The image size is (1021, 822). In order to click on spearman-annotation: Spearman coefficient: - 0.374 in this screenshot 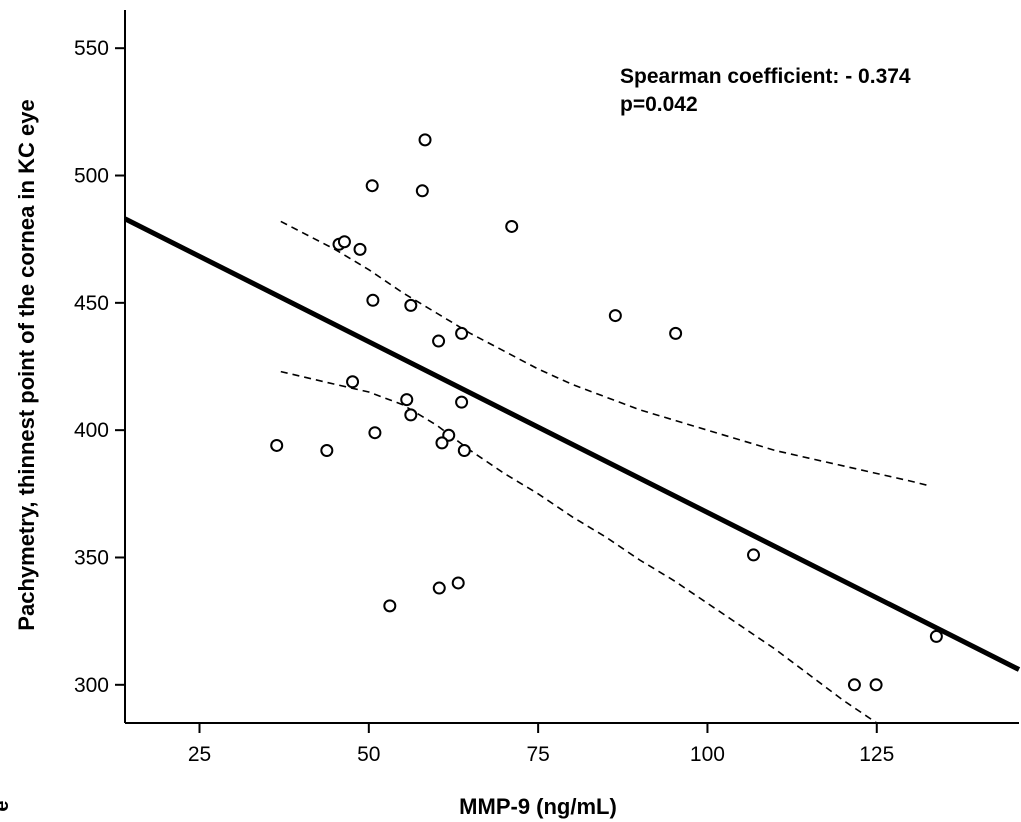, I will do `click(765, 76)`.